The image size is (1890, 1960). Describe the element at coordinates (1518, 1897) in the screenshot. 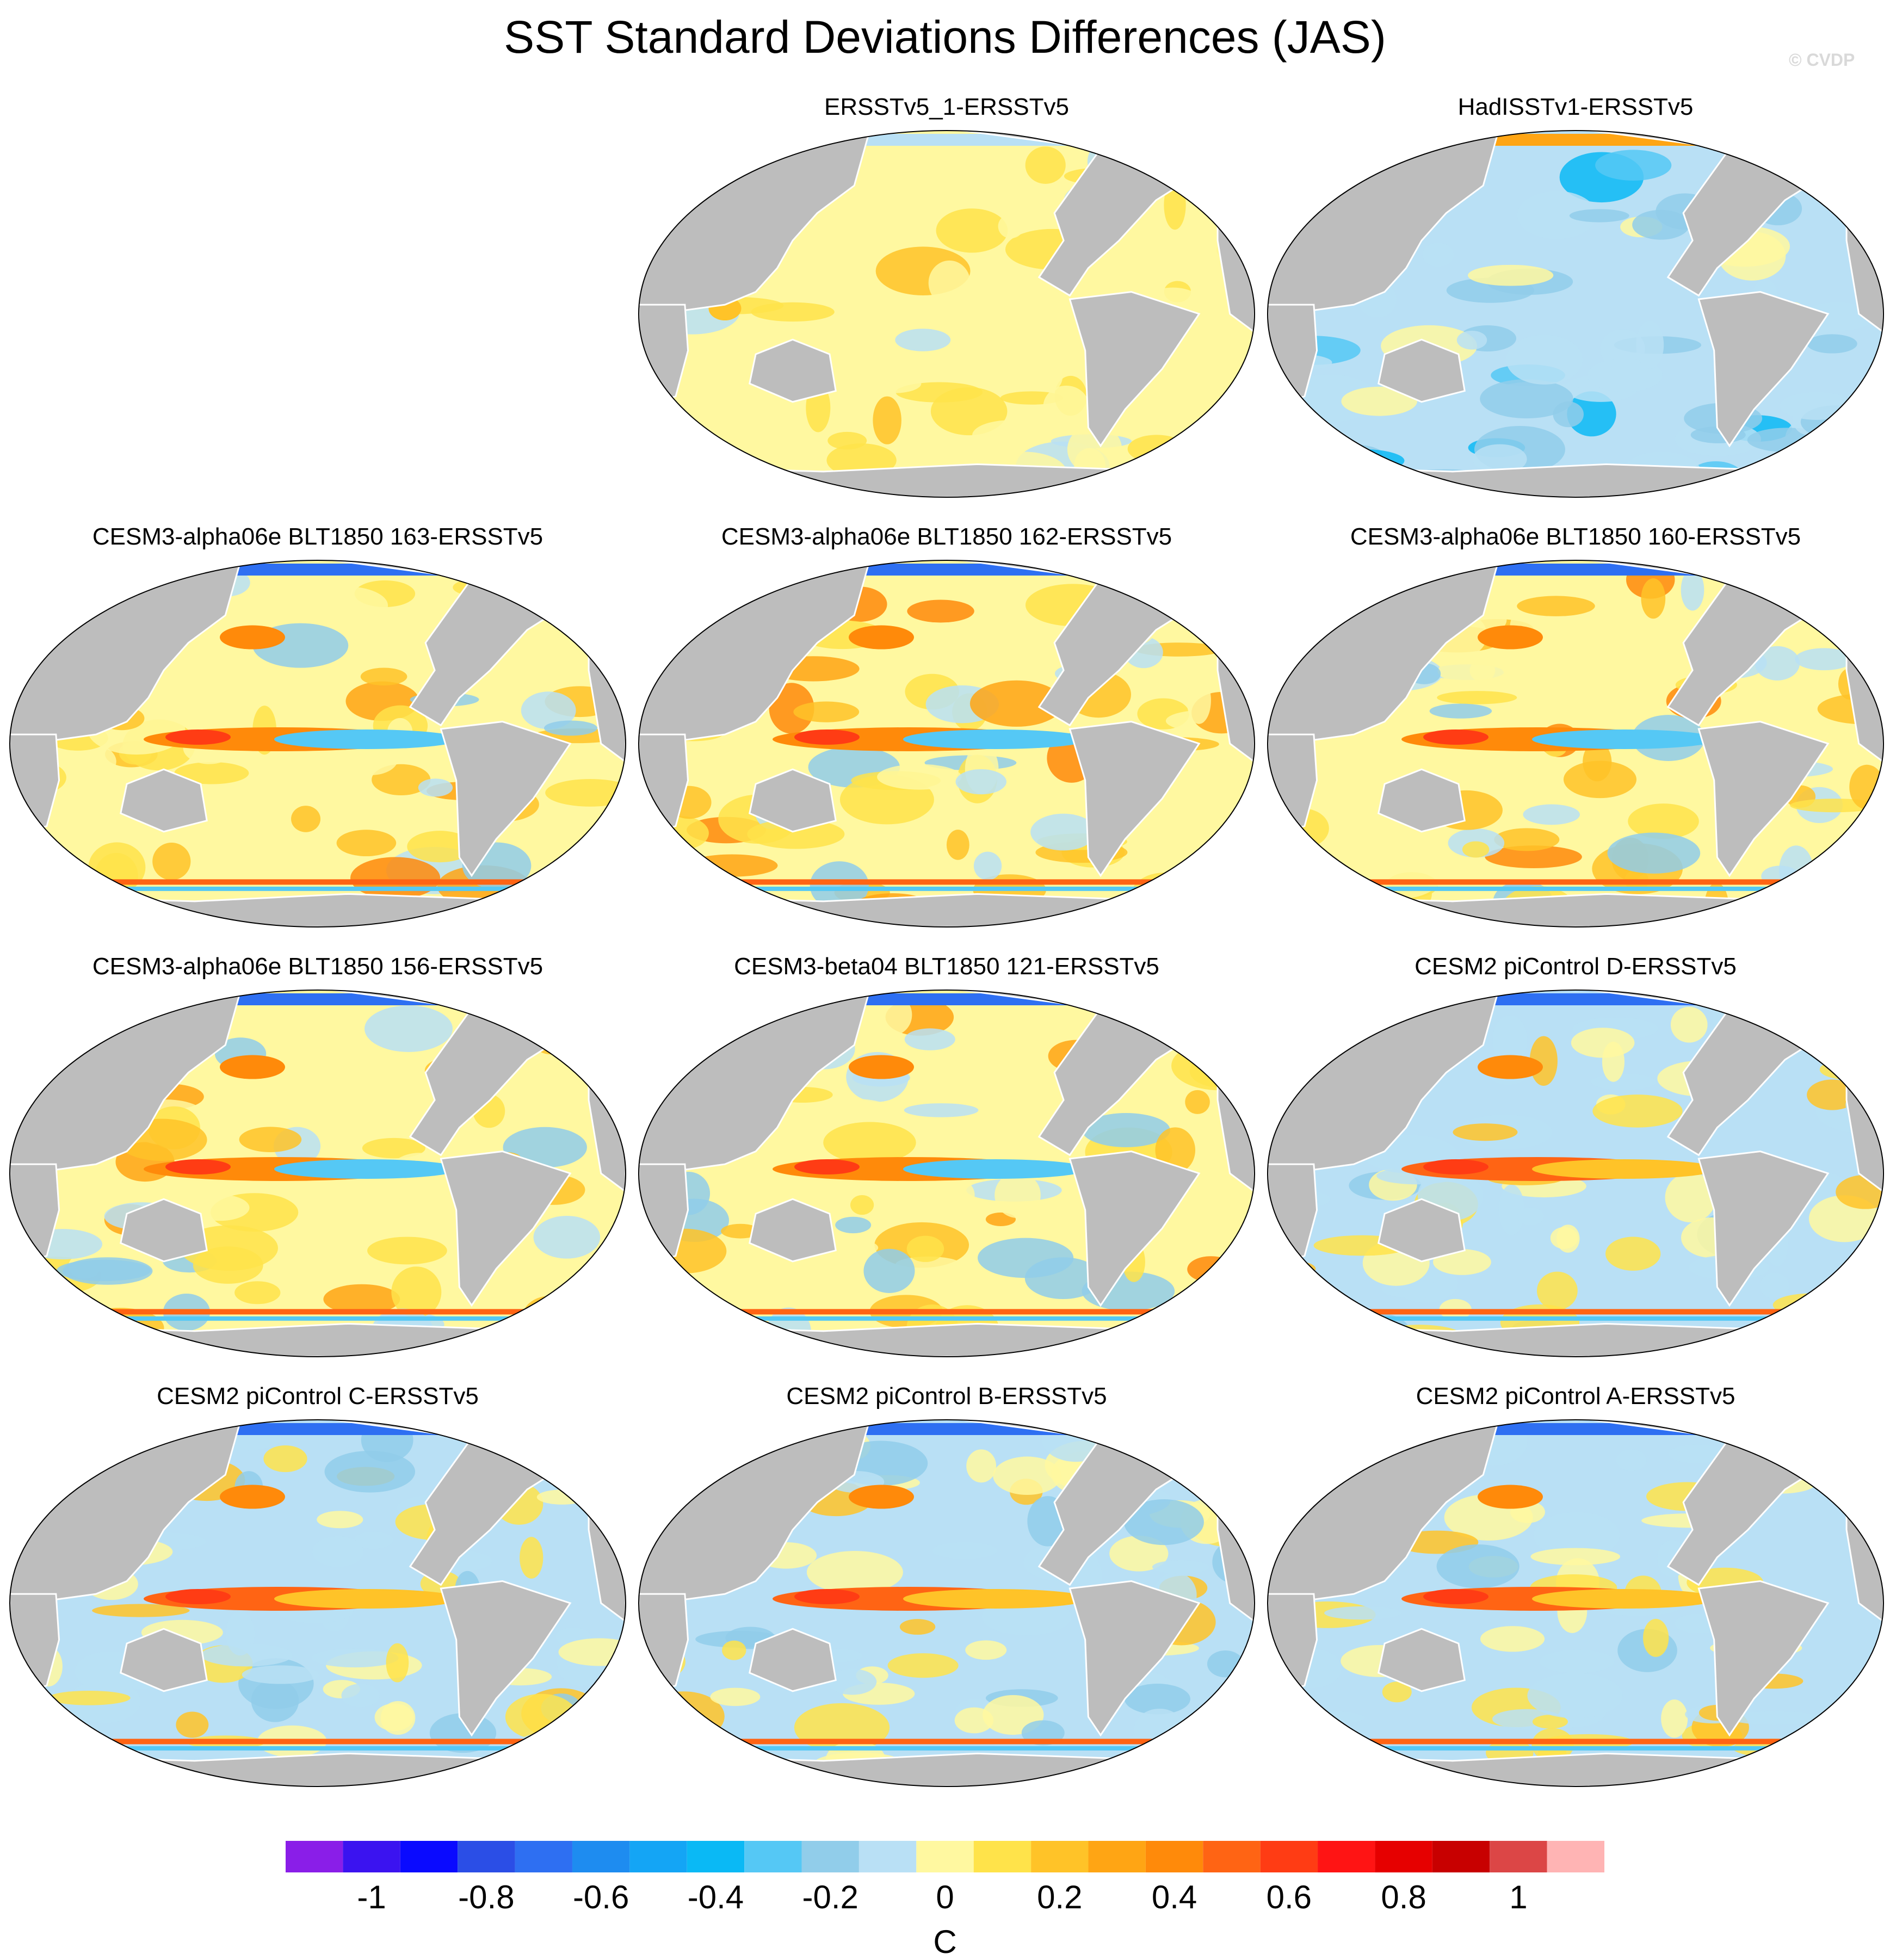

I see `colorbar-tick-label: 1` at that location.